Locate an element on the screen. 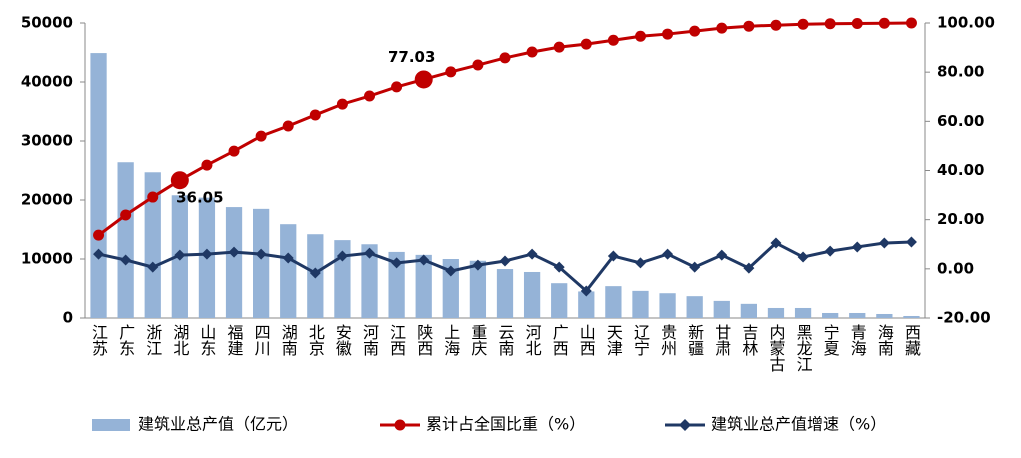 This screenshot has width=1021, height=458. x-tick-label: 上海 is located at coordinates (450, 340).